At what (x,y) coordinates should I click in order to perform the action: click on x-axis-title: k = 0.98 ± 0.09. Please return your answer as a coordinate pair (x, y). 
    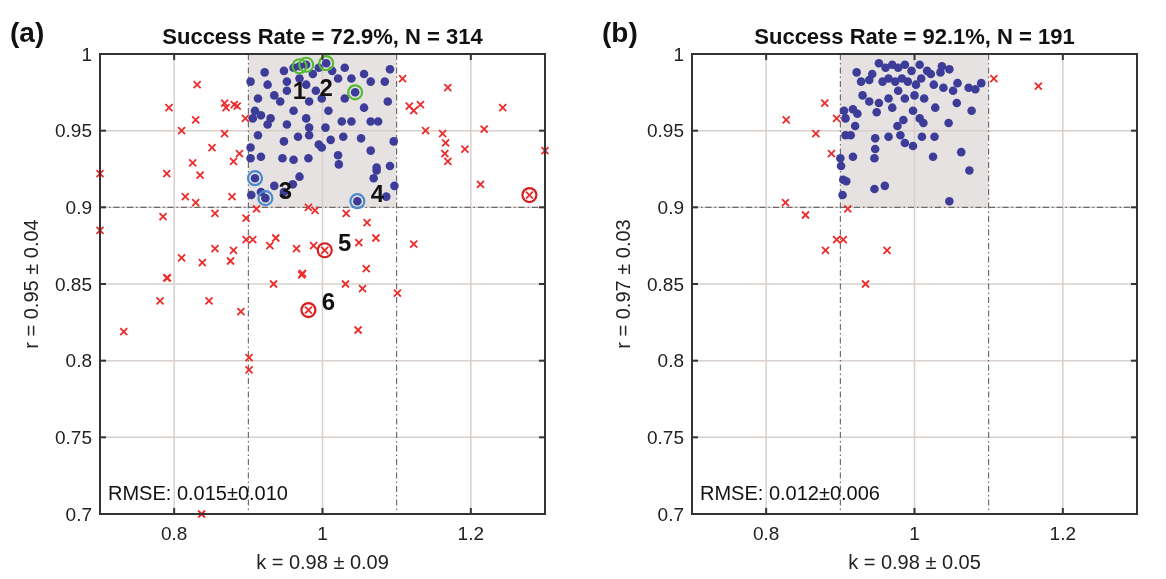
    Looking at the image, I should click on (322, 562).